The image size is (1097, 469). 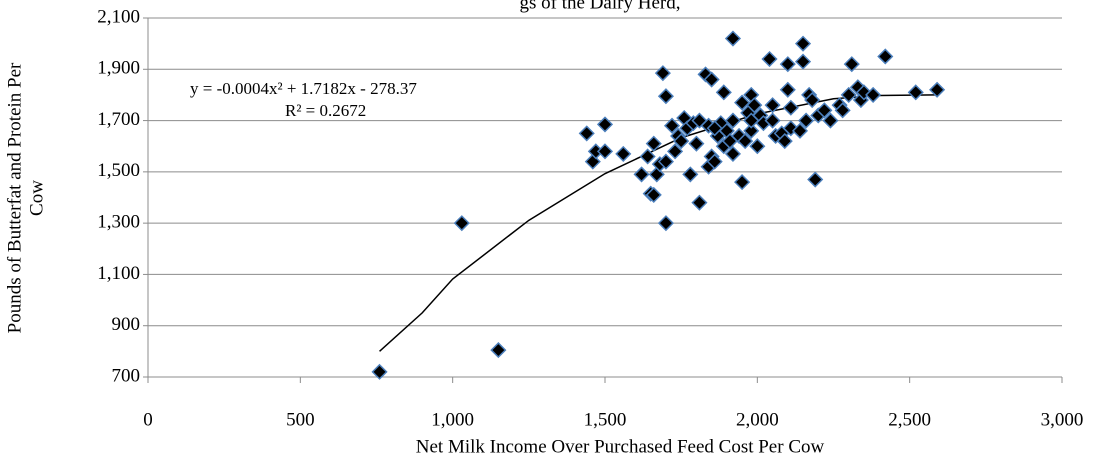 I want to click on y-tick-label: 700, so click(x=126, y=375).